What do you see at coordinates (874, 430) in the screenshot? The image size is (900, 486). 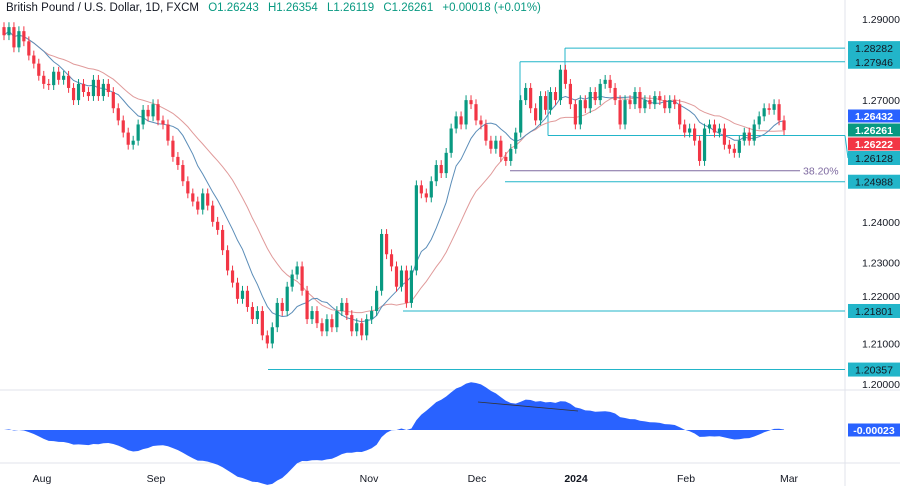 I see `oscillator-value-tag` at bounding box center [874, 430].